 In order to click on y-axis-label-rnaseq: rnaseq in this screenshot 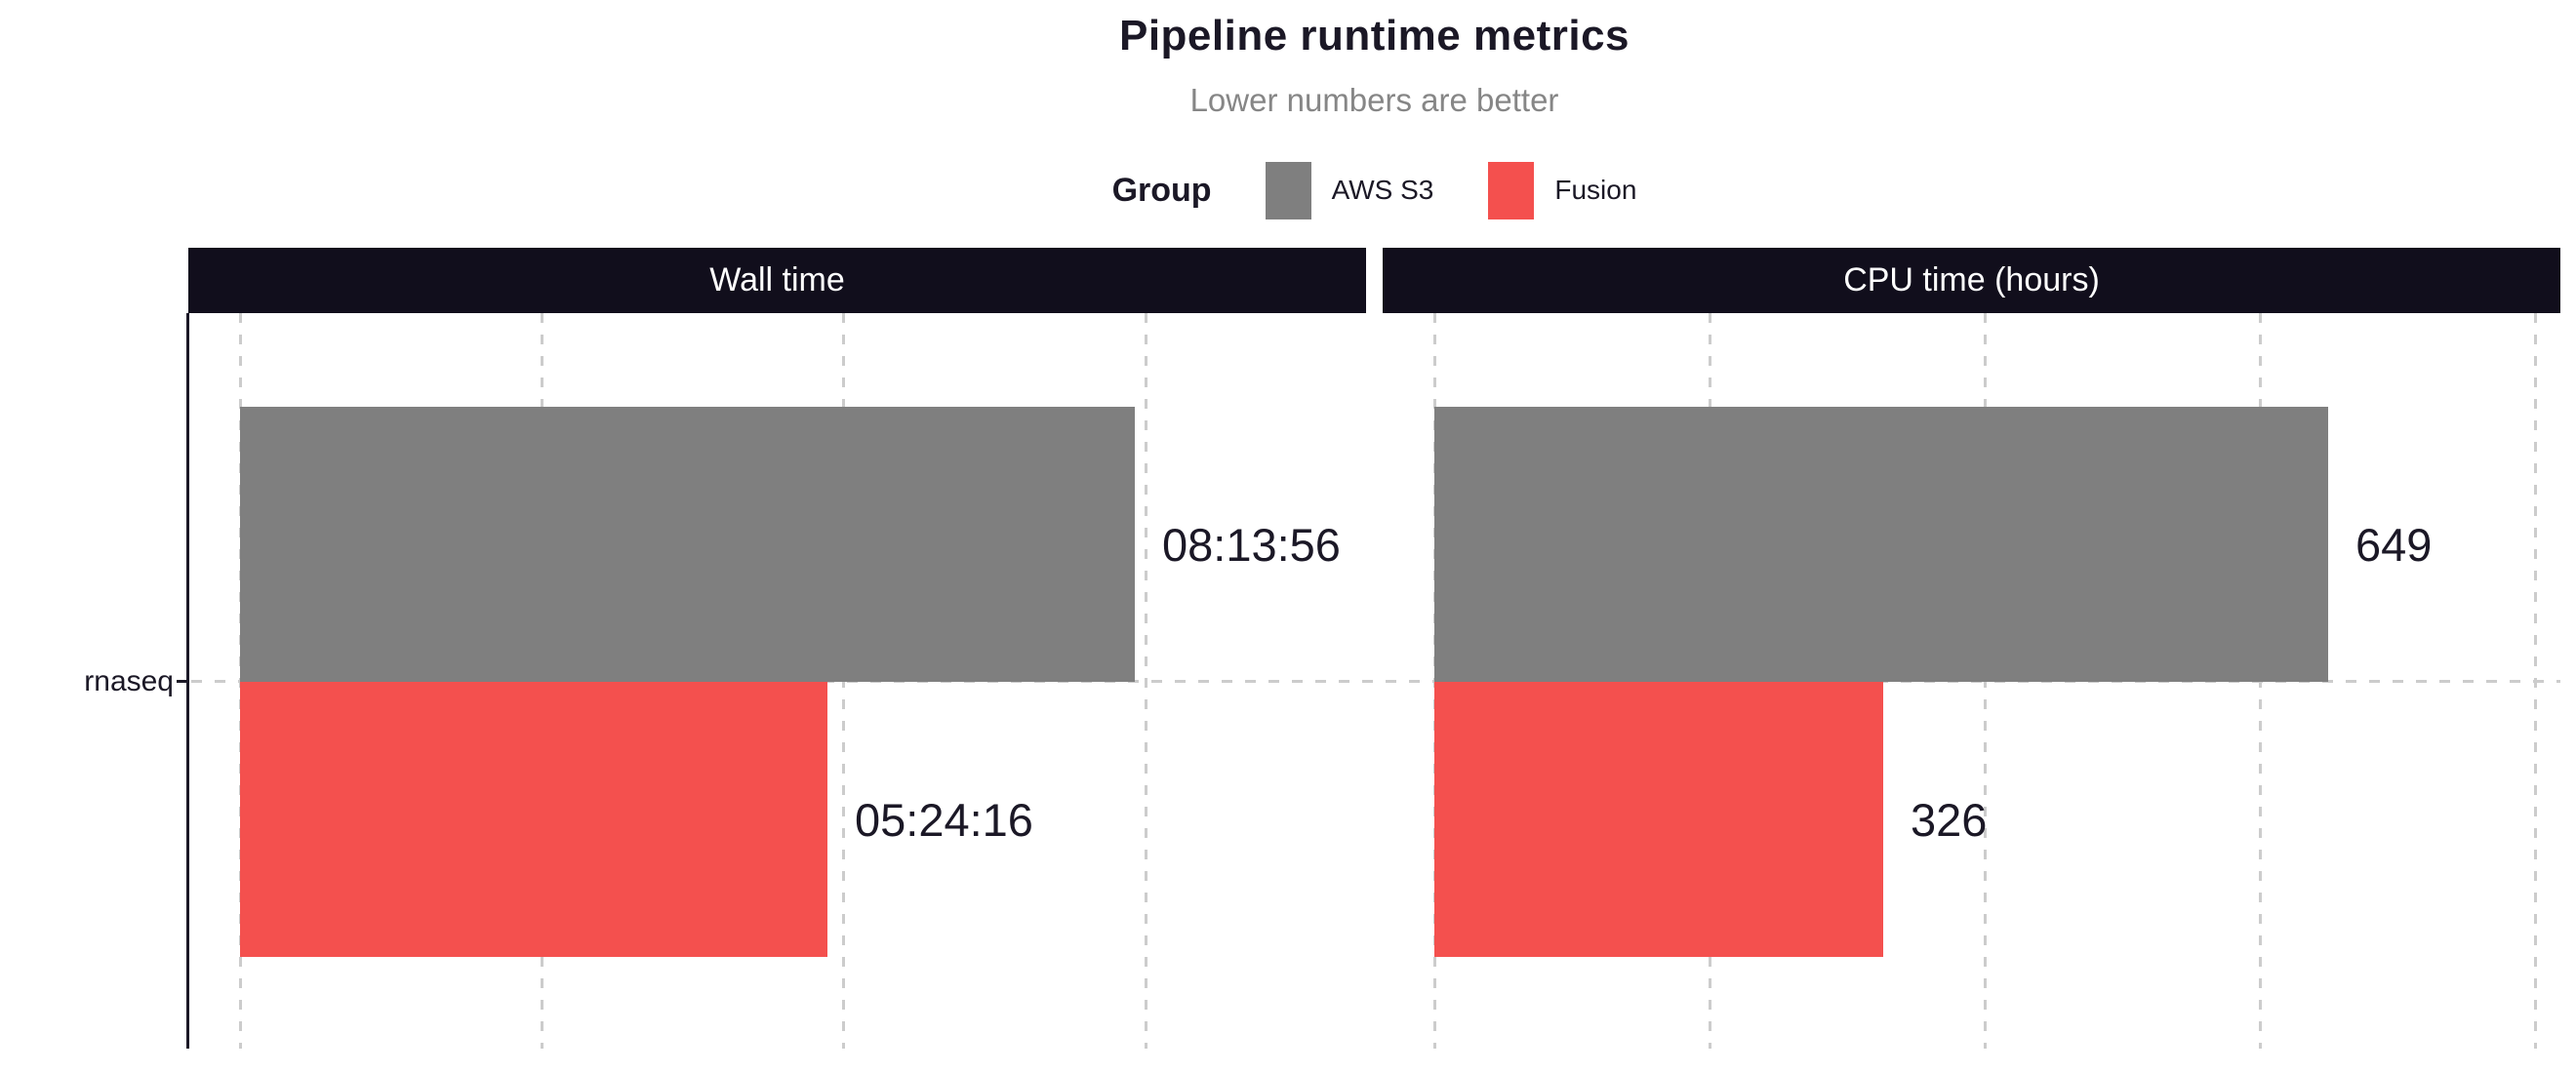, I will do `click(129, 681)`.